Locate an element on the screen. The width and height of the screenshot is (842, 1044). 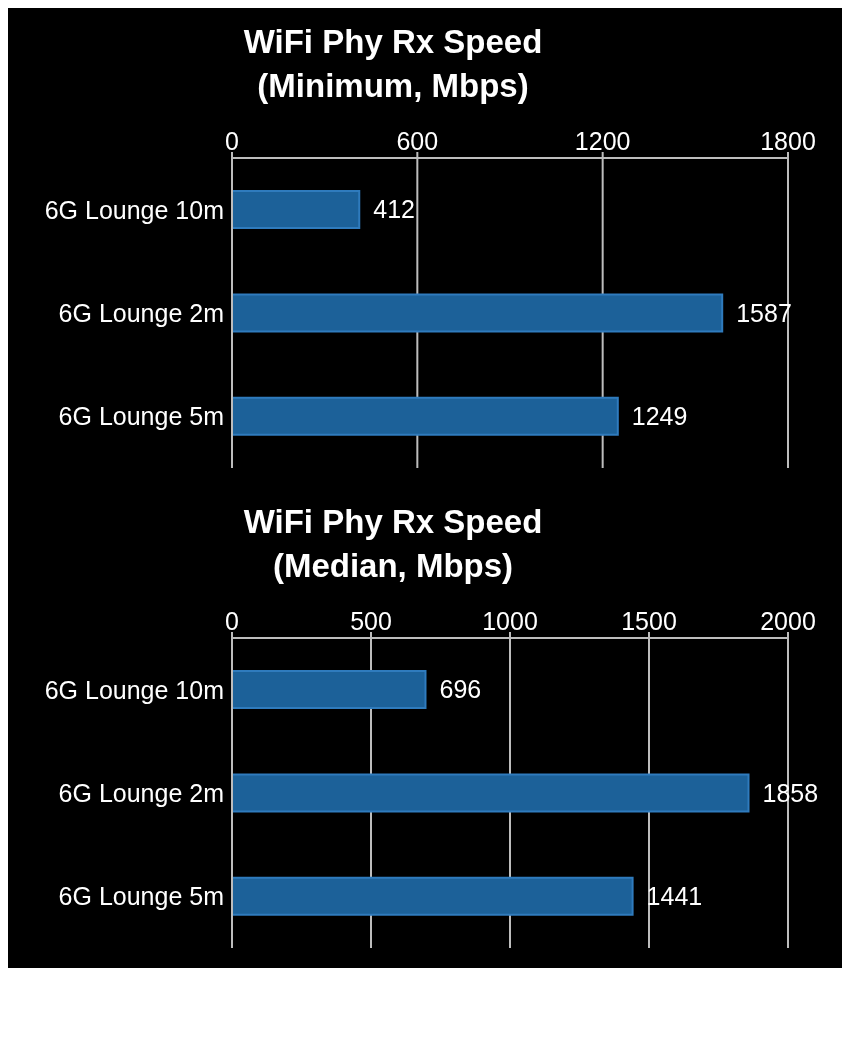
x-tick-label: 600 is located at coordinates (417, 141).